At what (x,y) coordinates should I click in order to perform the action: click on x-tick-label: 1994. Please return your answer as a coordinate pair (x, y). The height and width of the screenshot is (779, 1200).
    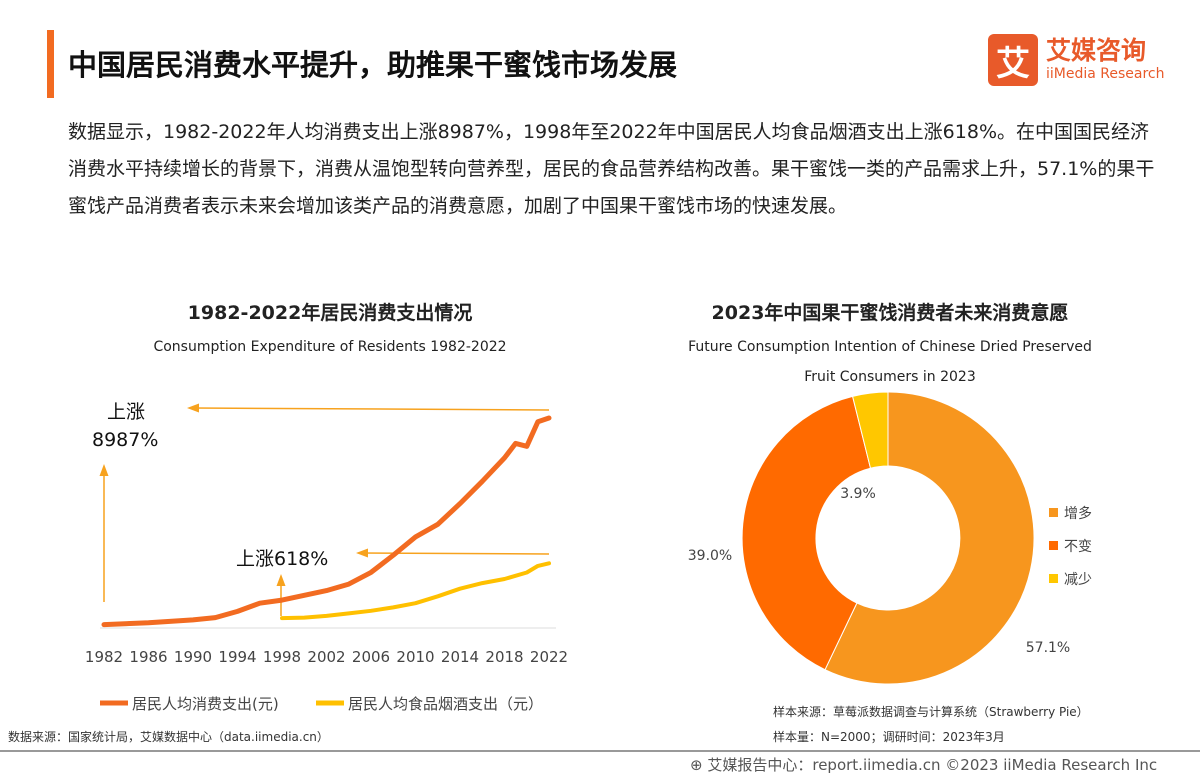
    Looking at the image, I should click on (237, 657).